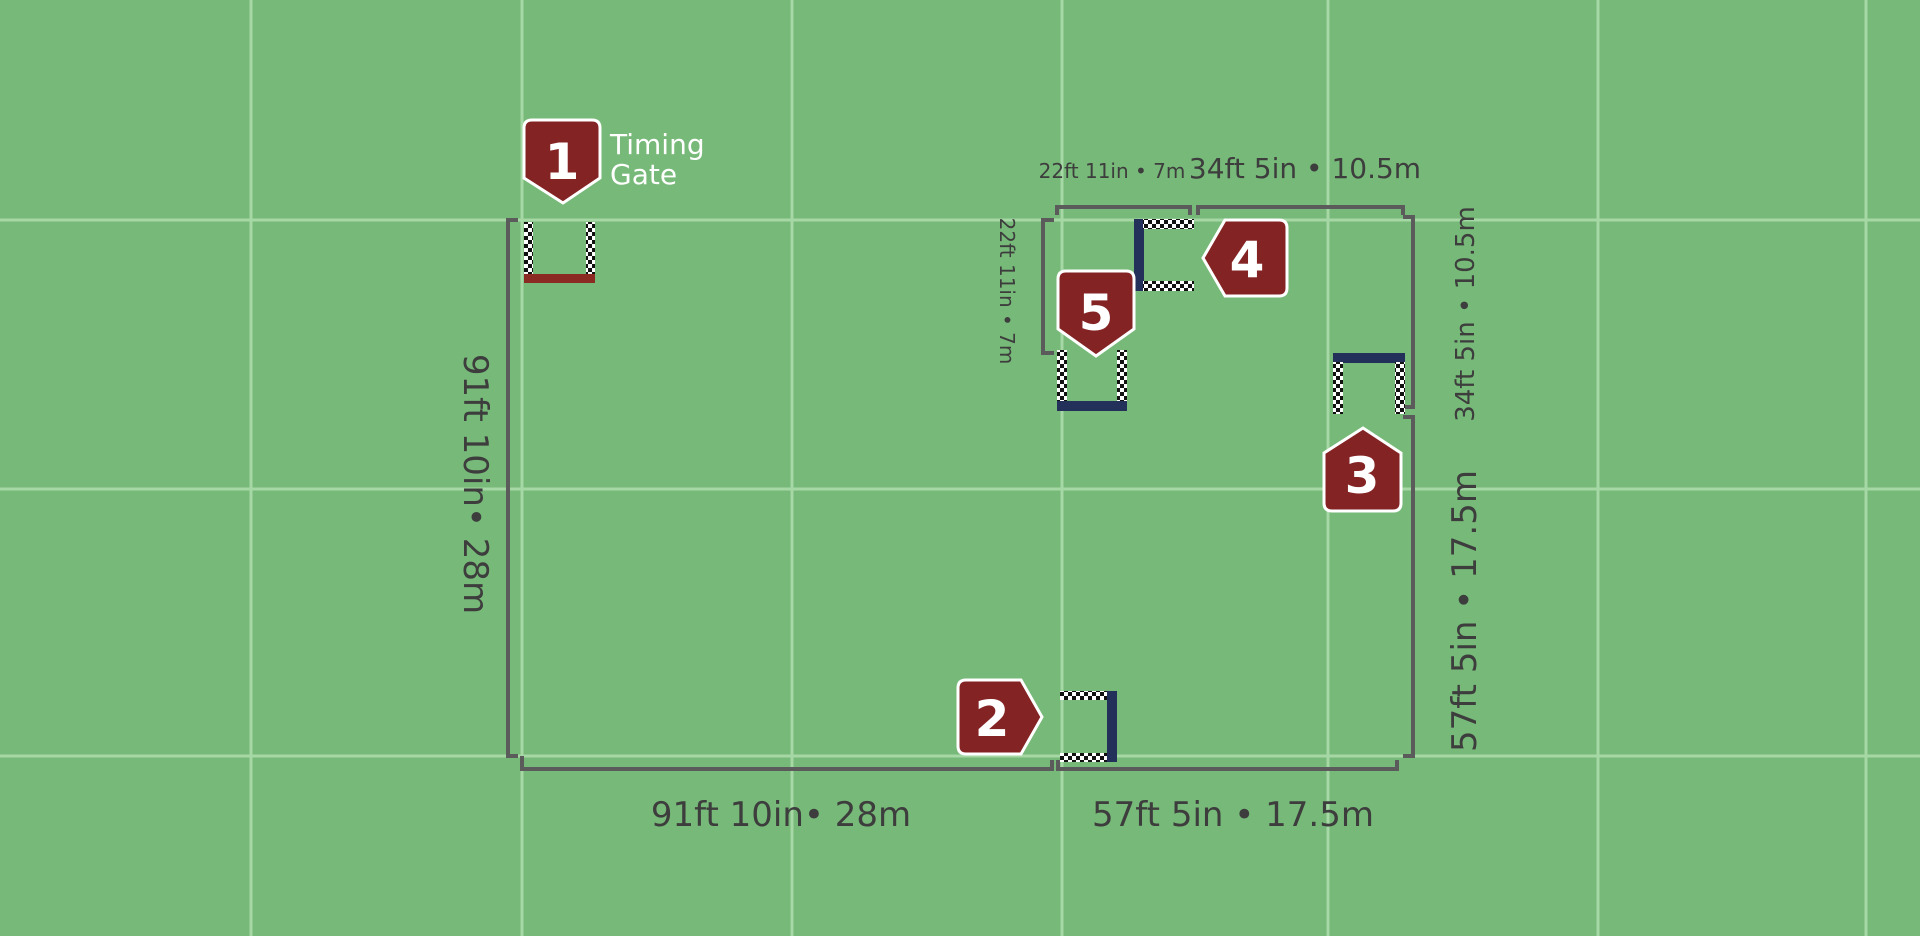  What do you see at coordinates (1465, 611) in the screenshot?
I see `dim-right-height: 57ft 5in • 17.5m` at bounding box center [1465, 611].